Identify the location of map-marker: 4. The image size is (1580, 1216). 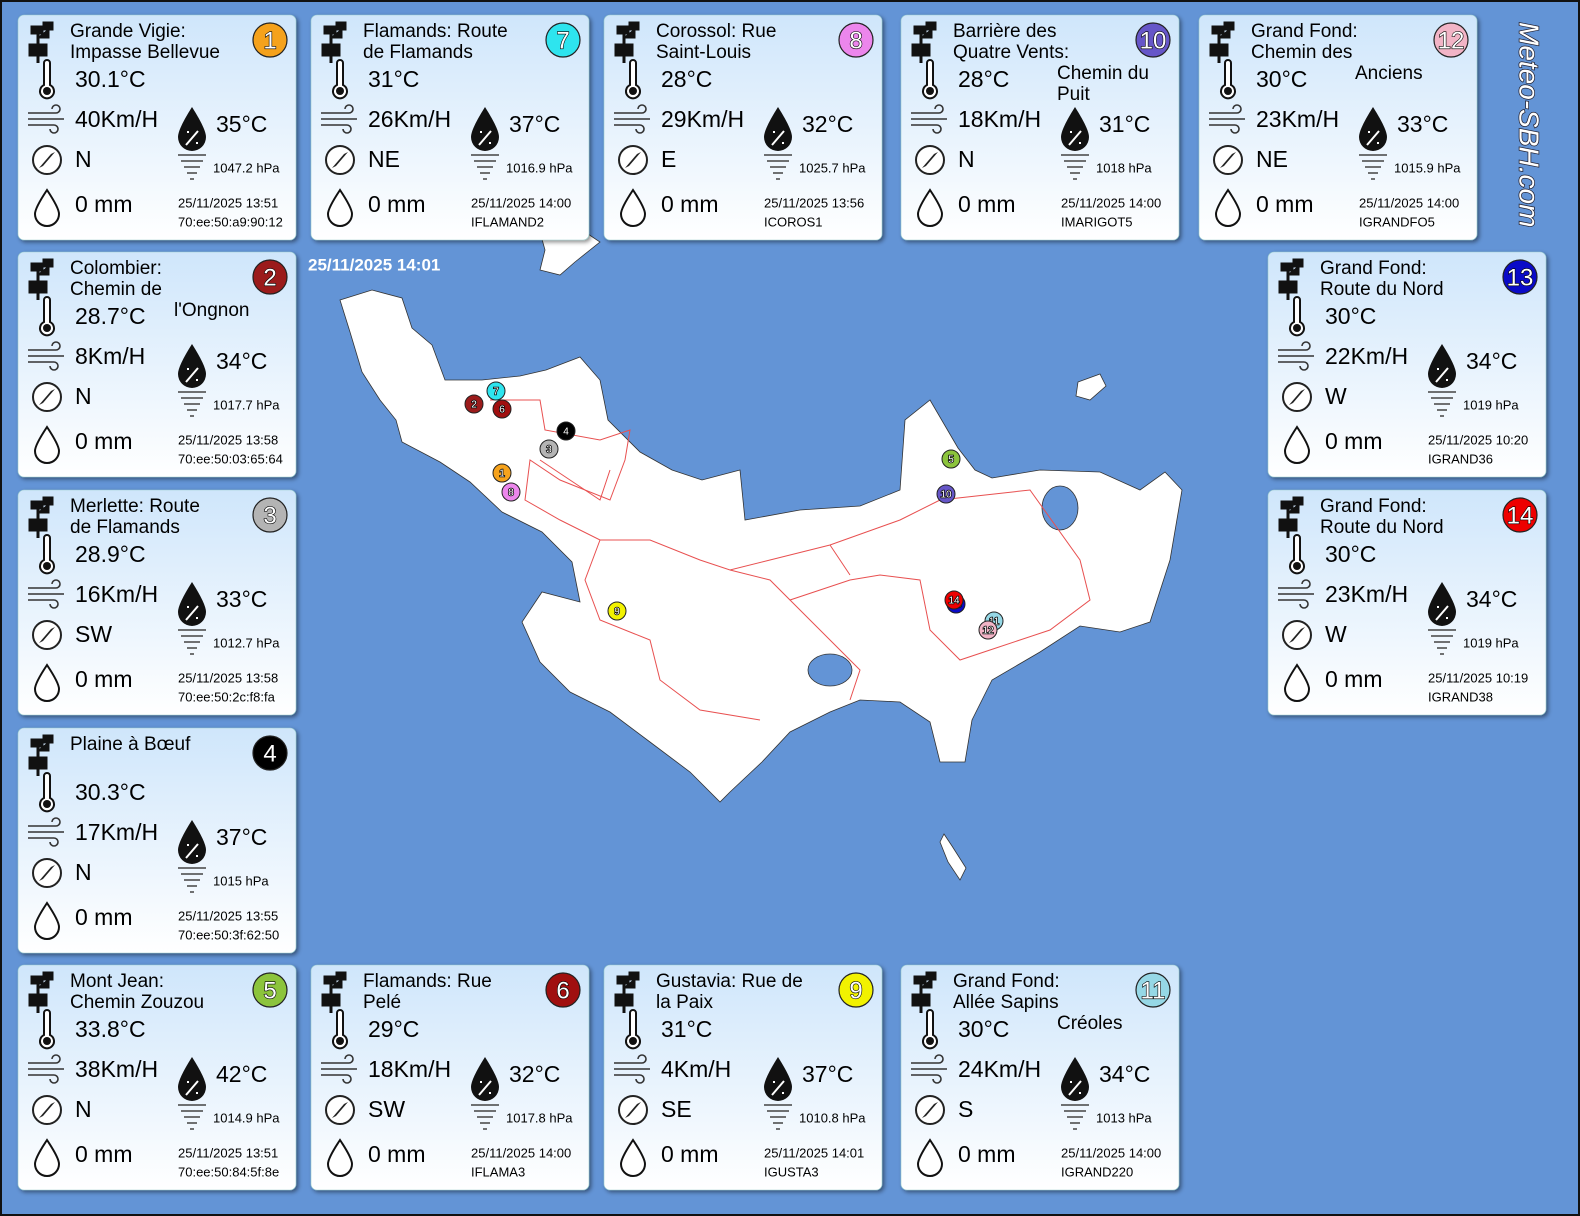
(566, 431).